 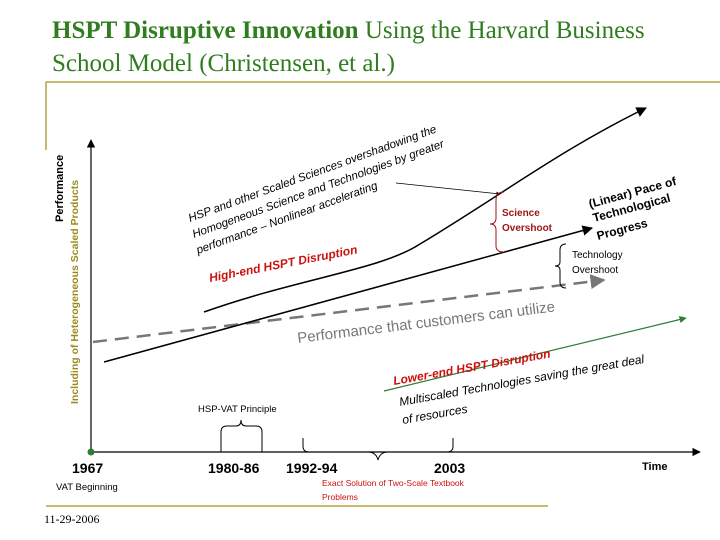 What do you see at coordinates (497, 222) in the screenshot?
I see `science-overshoot-brace` at bounding box center [497, 222].